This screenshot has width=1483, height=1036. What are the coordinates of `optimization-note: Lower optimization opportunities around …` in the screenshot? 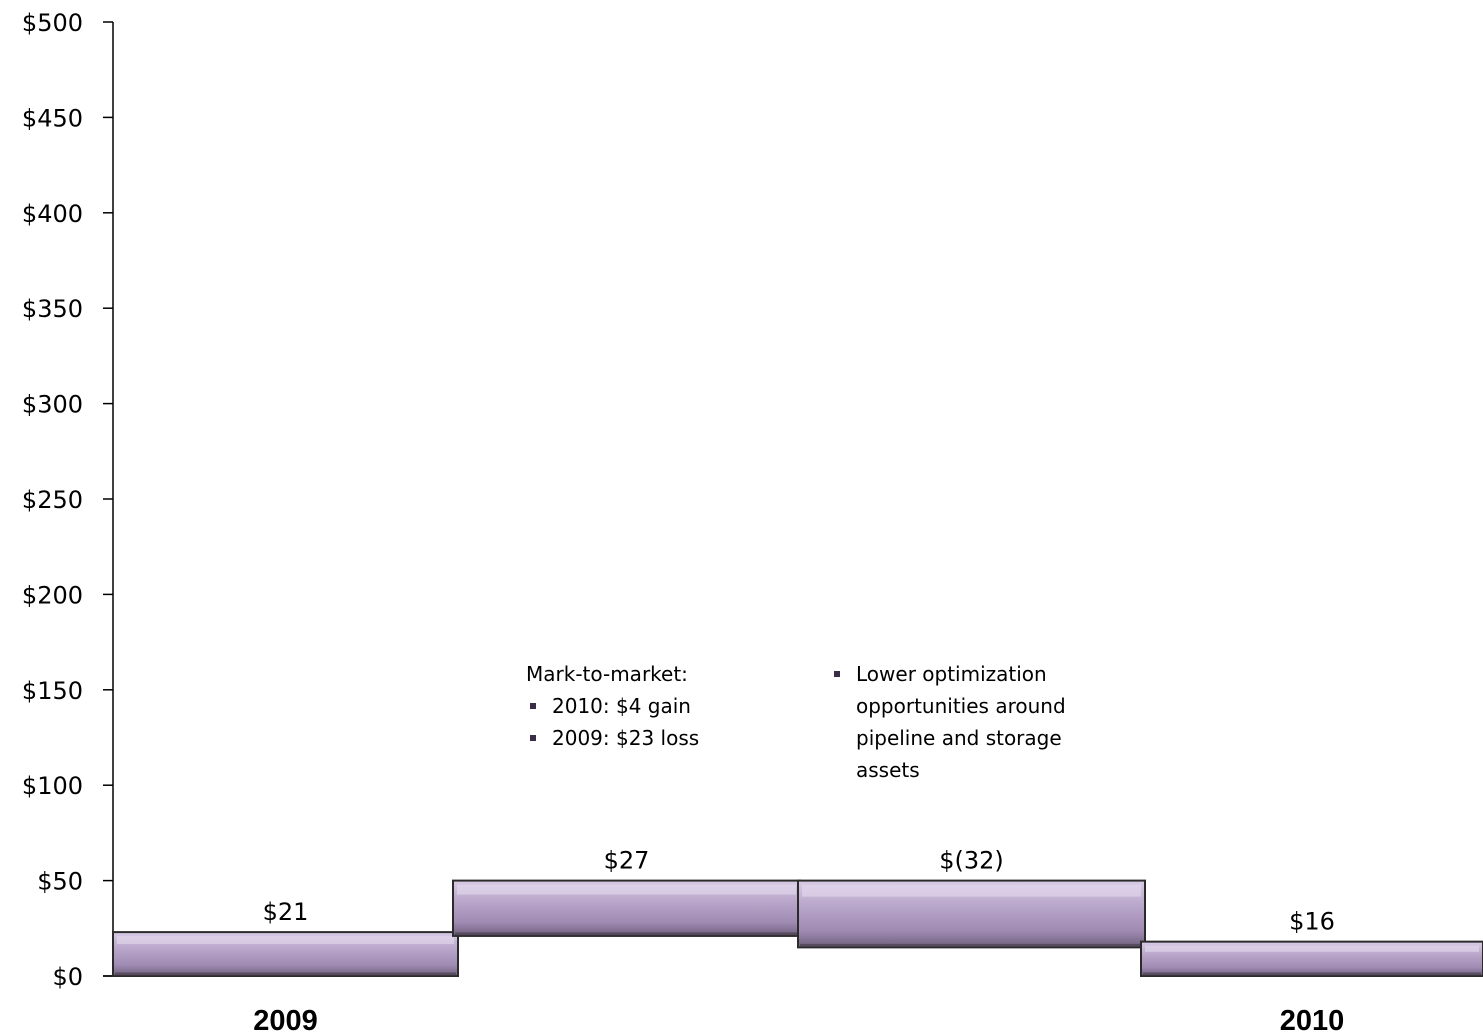 It's located at (965, 722).